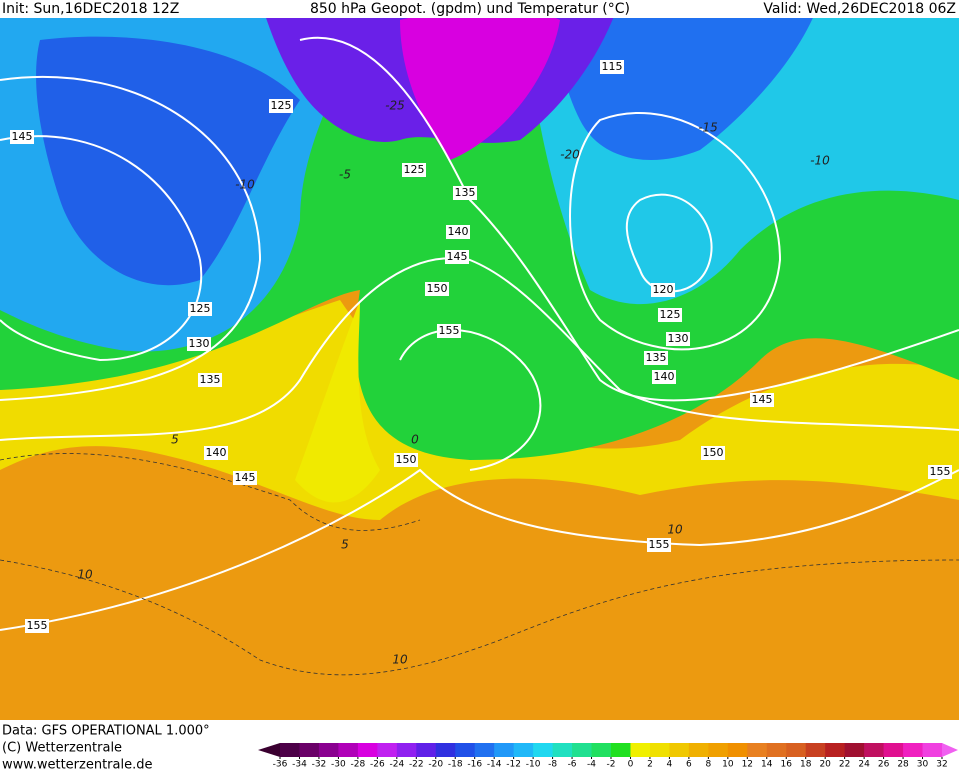 This screenshot has width=959, height=770. What do you see at coordinates (678, 338) in the screenshot?
I see `geopotential-label: 130` at bounding box center [678, 338].